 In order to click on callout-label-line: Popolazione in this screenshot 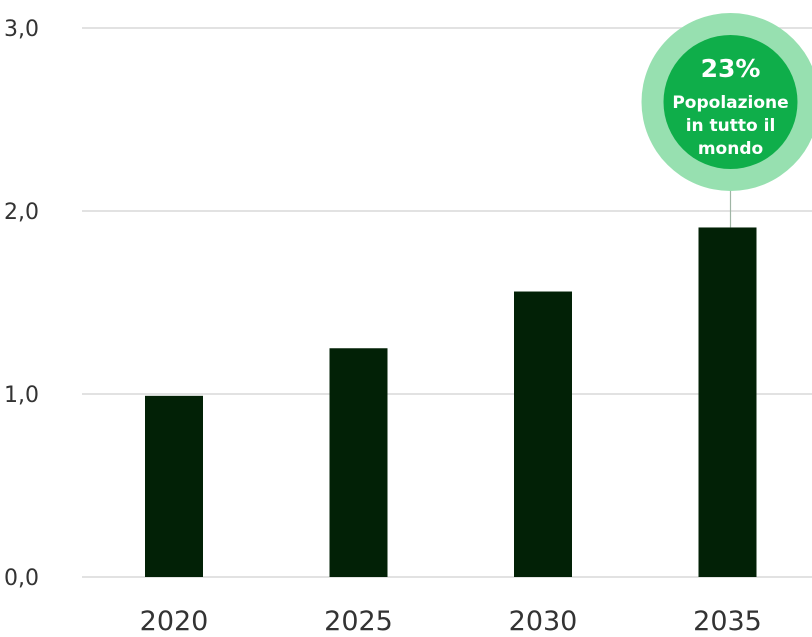, I will do `click(730, 103)`.